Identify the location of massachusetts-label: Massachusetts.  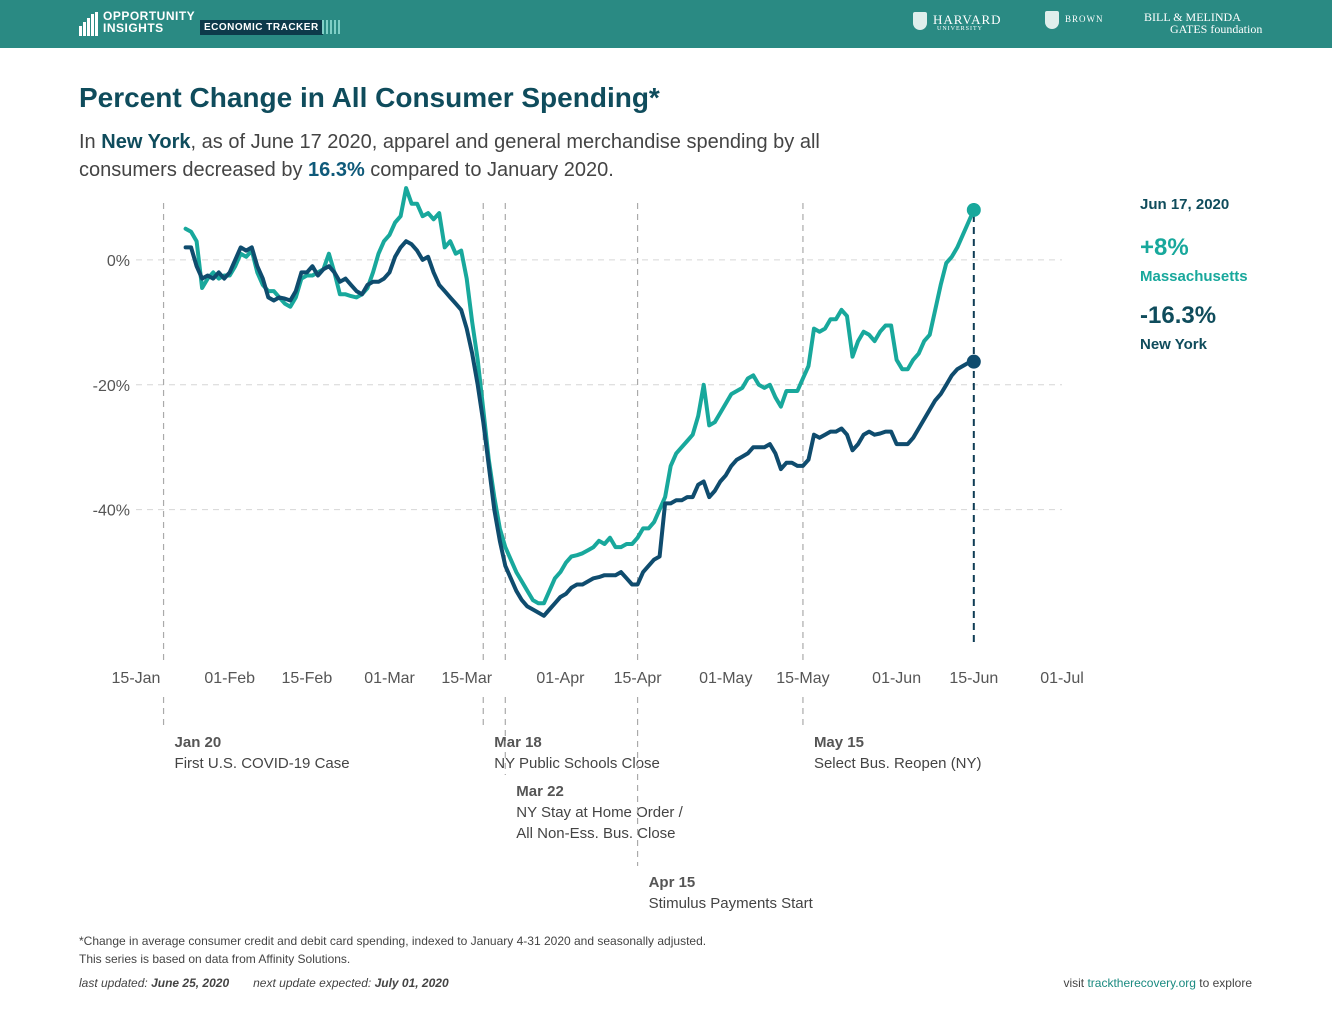
(1194, 276).